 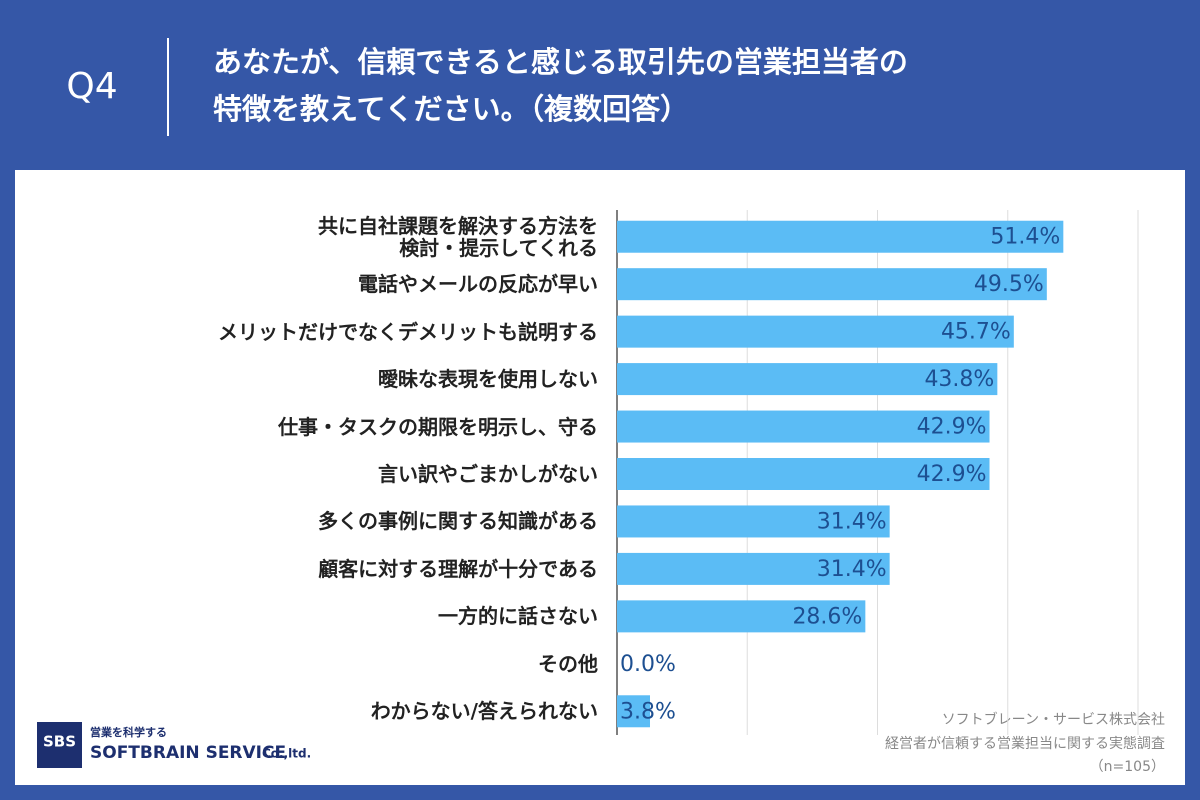 I want to click on category-label: わからない/答えられない, so click(x=484, y=711).